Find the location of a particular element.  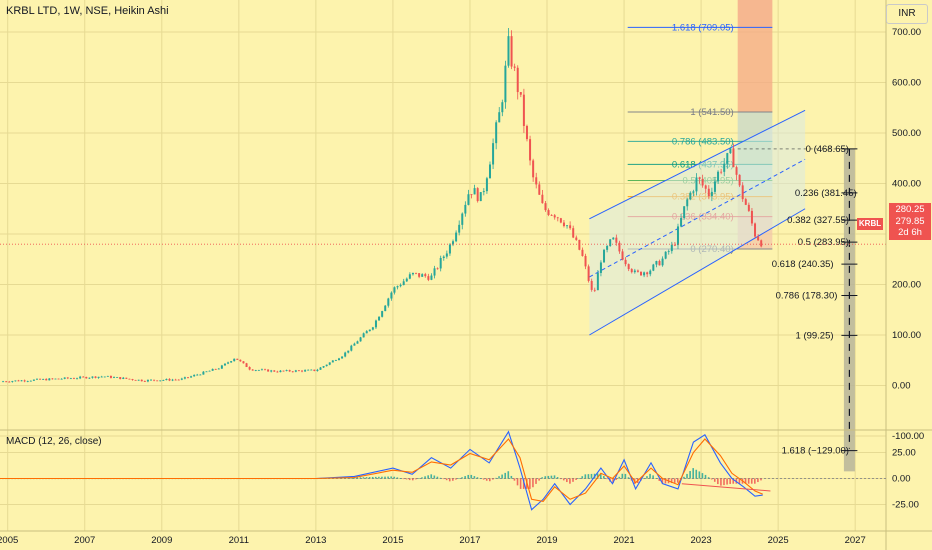

macd-title: MACD (12, 26, close) is located at coordinates (54, 441).